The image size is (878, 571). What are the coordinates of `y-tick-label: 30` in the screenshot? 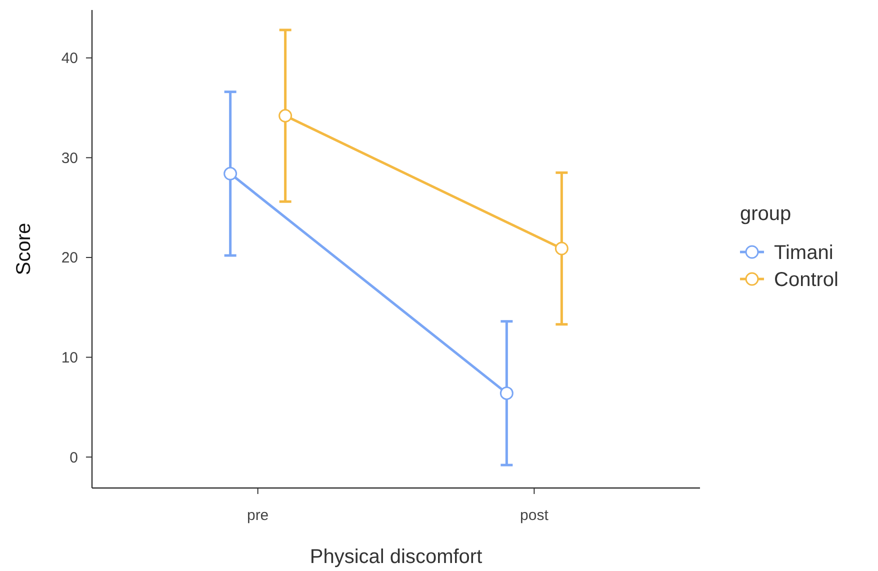 It's located at (69, 158).